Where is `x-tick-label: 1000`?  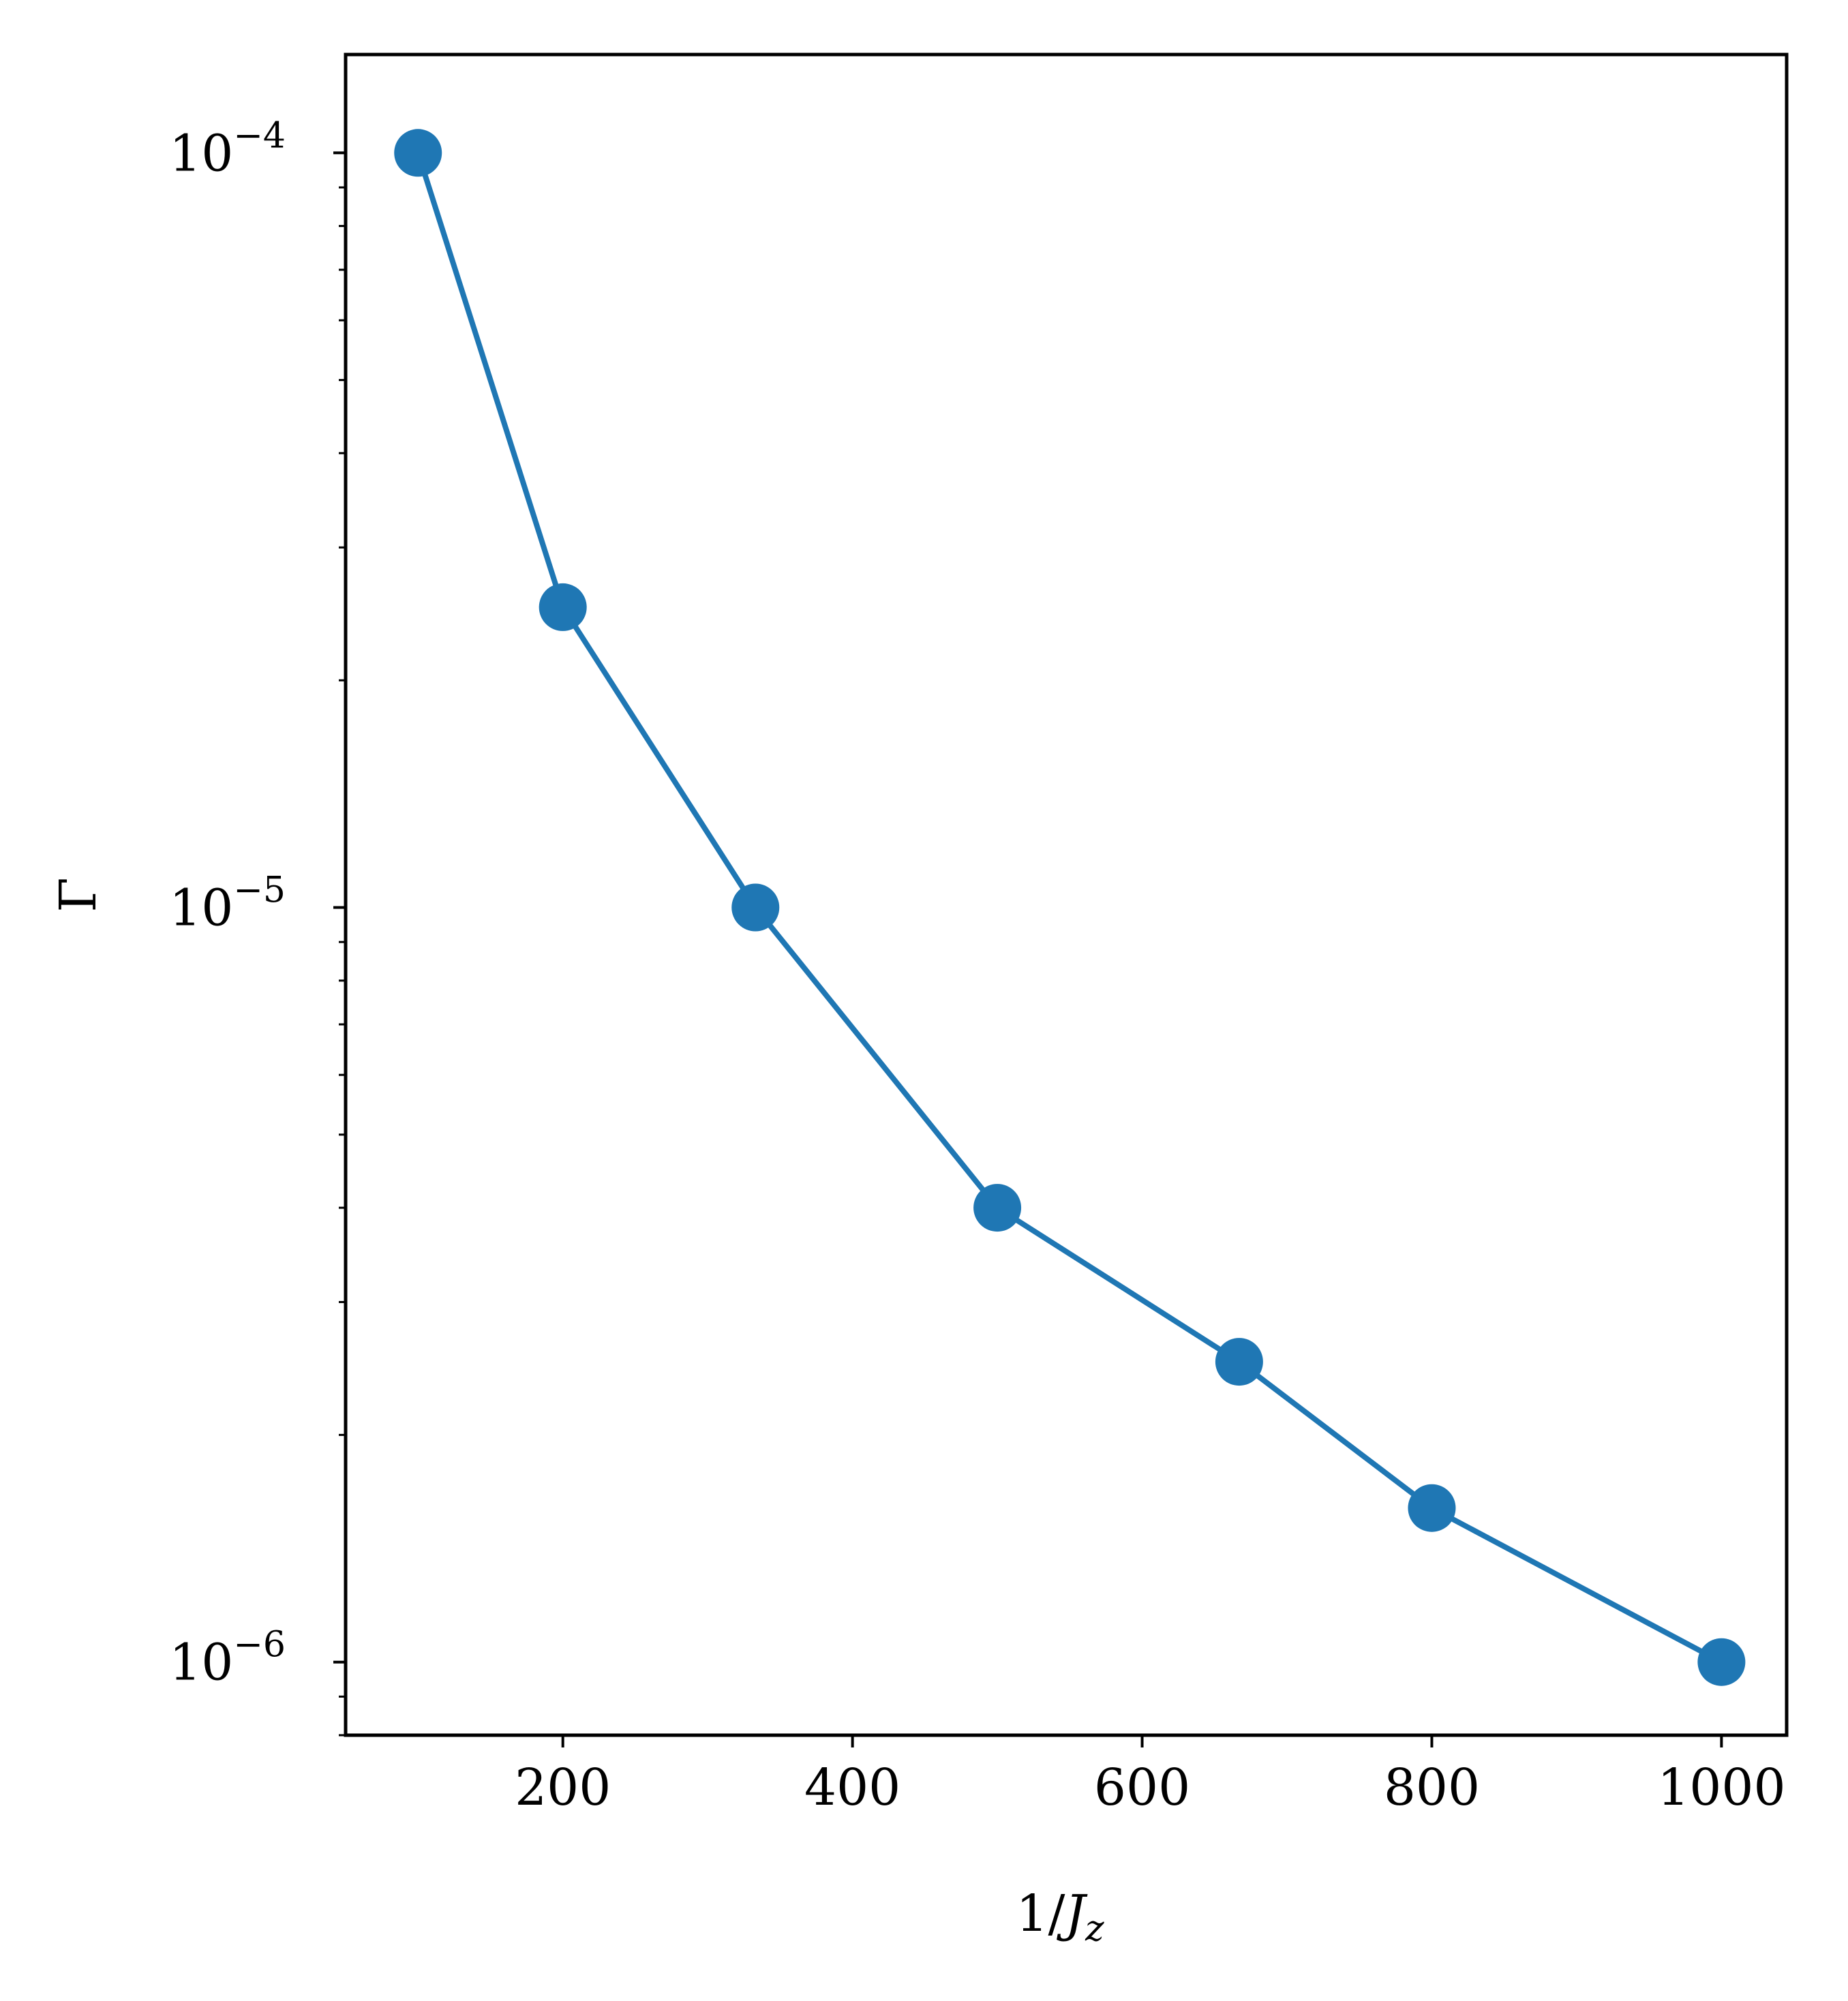
x-tick-label: 1000 is located at coordinates (1721, 1788).